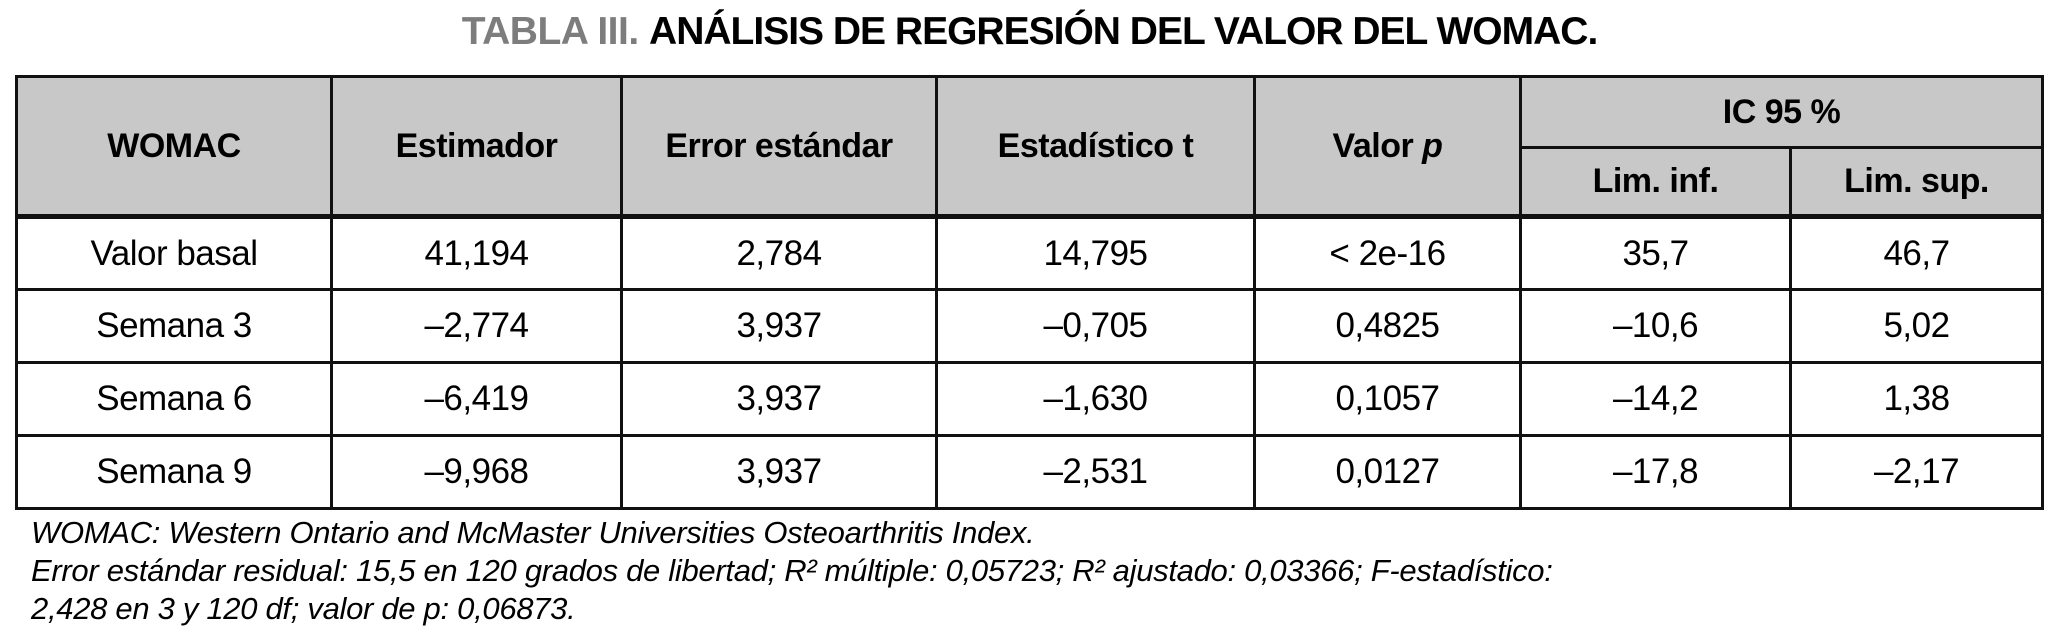 This screenshot has height=640, width=2059. I want to click on col-header-estimador: Estimador, so click(476, 146).